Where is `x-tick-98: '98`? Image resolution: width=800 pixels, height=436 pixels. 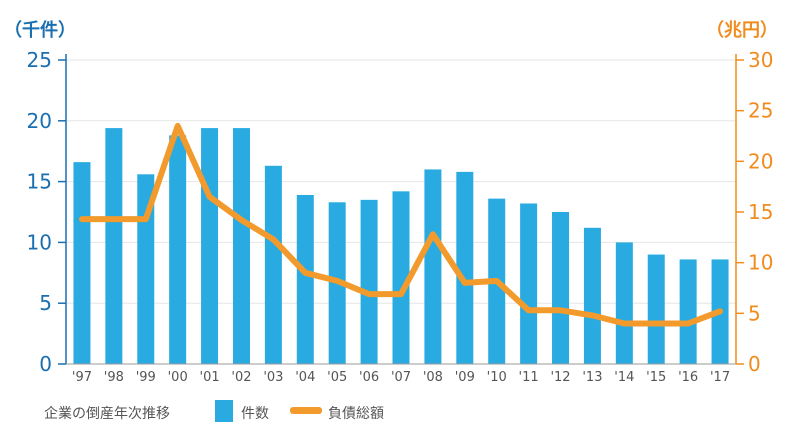
x-tick-98: '98 is located at coordinates (114, 377).